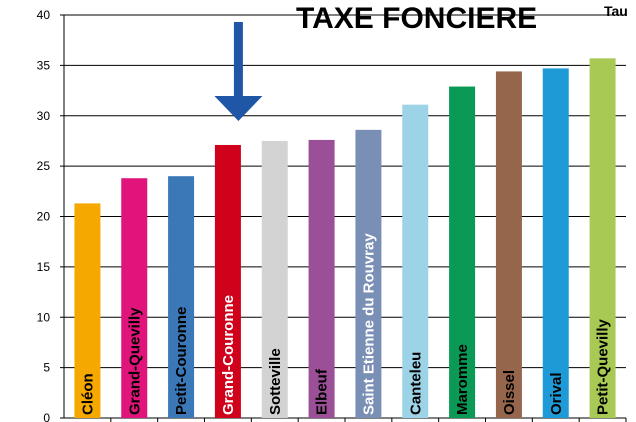 The image size is (636, 422). I want to click on category-label: Petit-Couronne, so click(181, 361).